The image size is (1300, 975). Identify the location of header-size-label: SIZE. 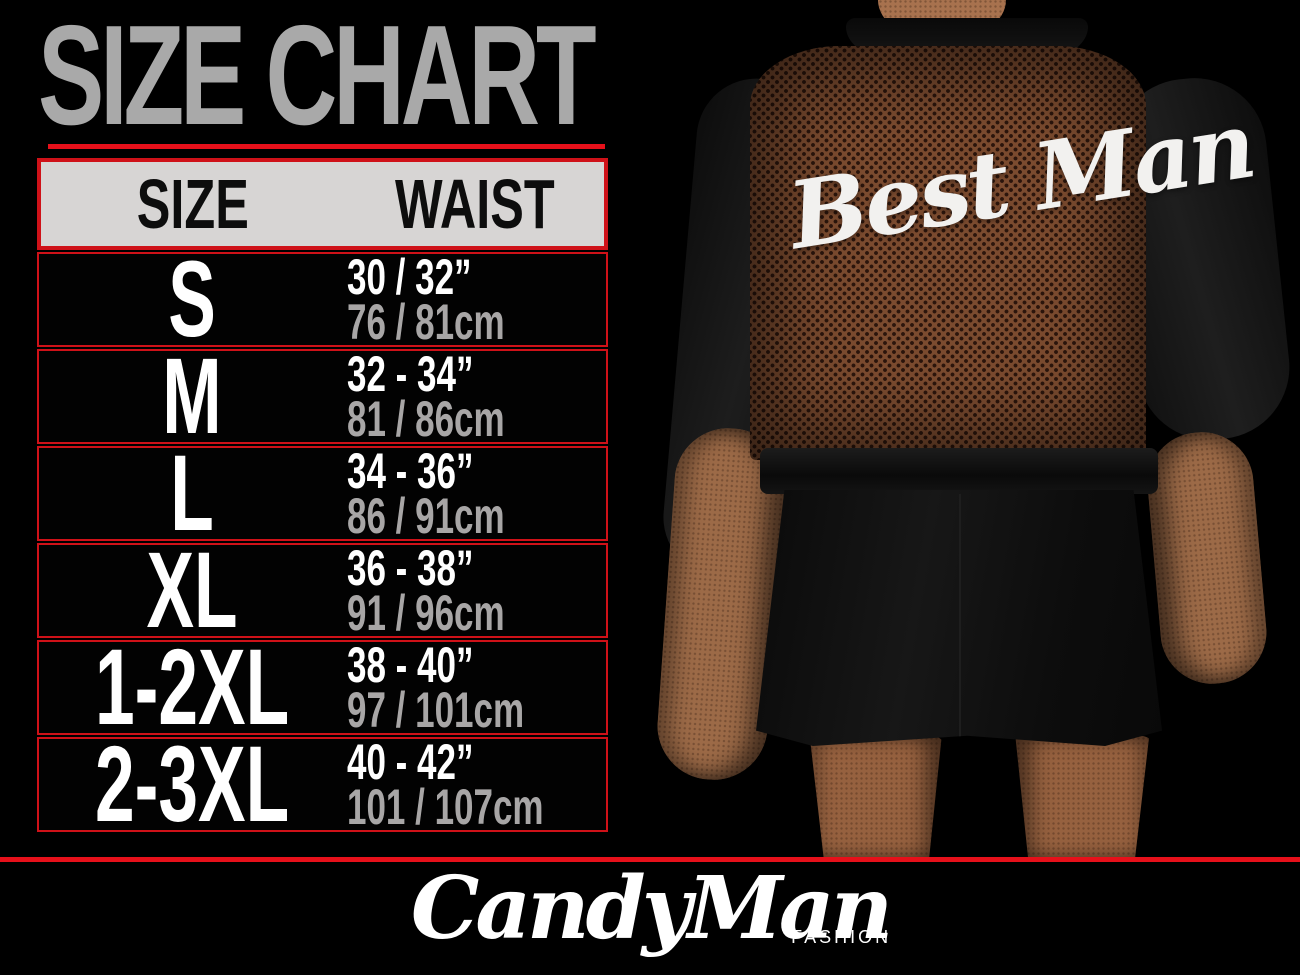
(193, 204).